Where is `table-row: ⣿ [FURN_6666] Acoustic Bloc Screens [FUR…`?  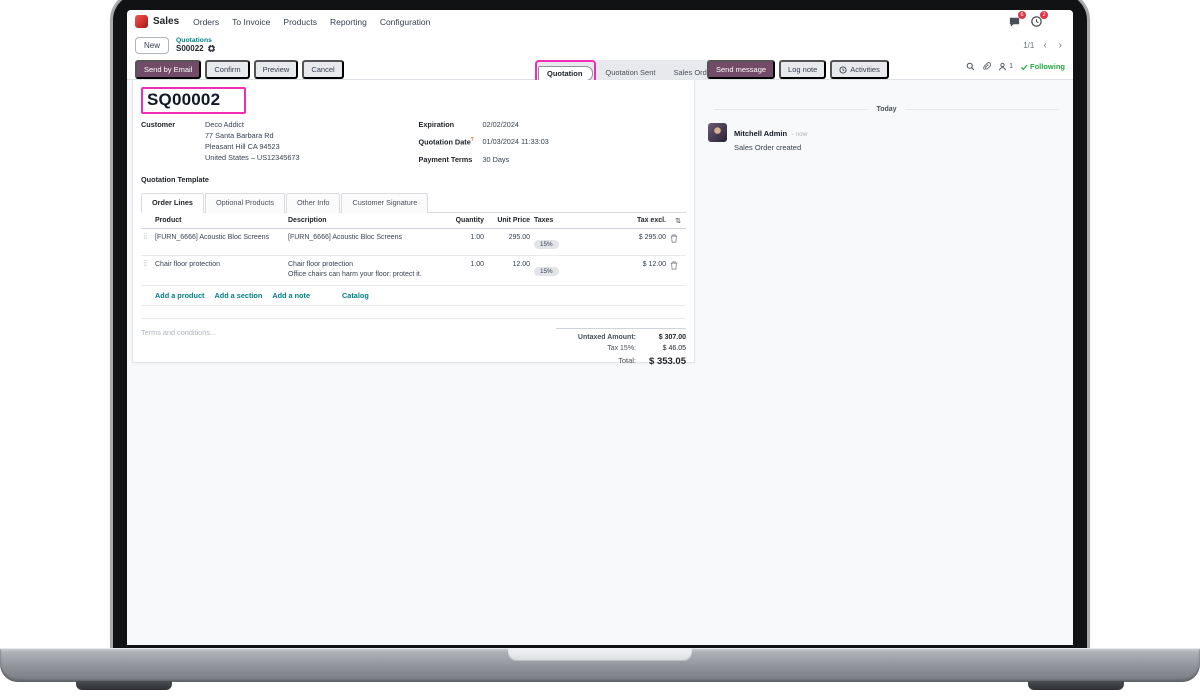
table-row: ⣿ [FURN_6666] Acoustic Bloc Screens [FUR… is located at coordinates (413, 242).